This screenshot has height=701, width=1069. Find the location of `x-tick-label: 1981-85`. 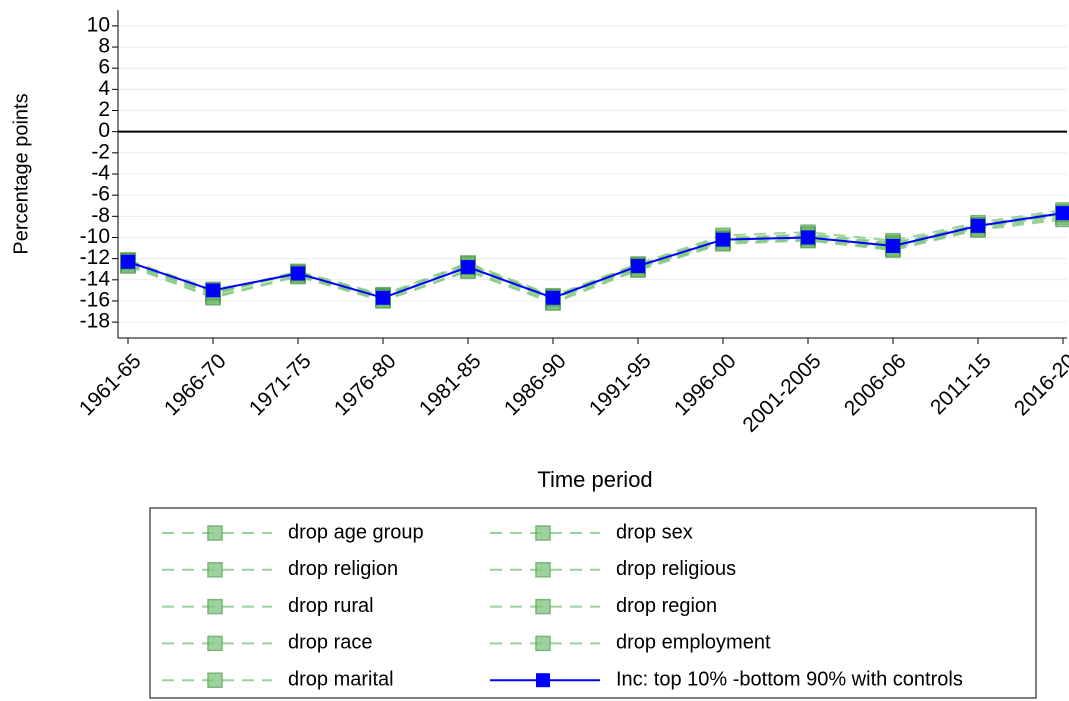

x-tick-label: 1981-85 is located at coordinates (450, 384).